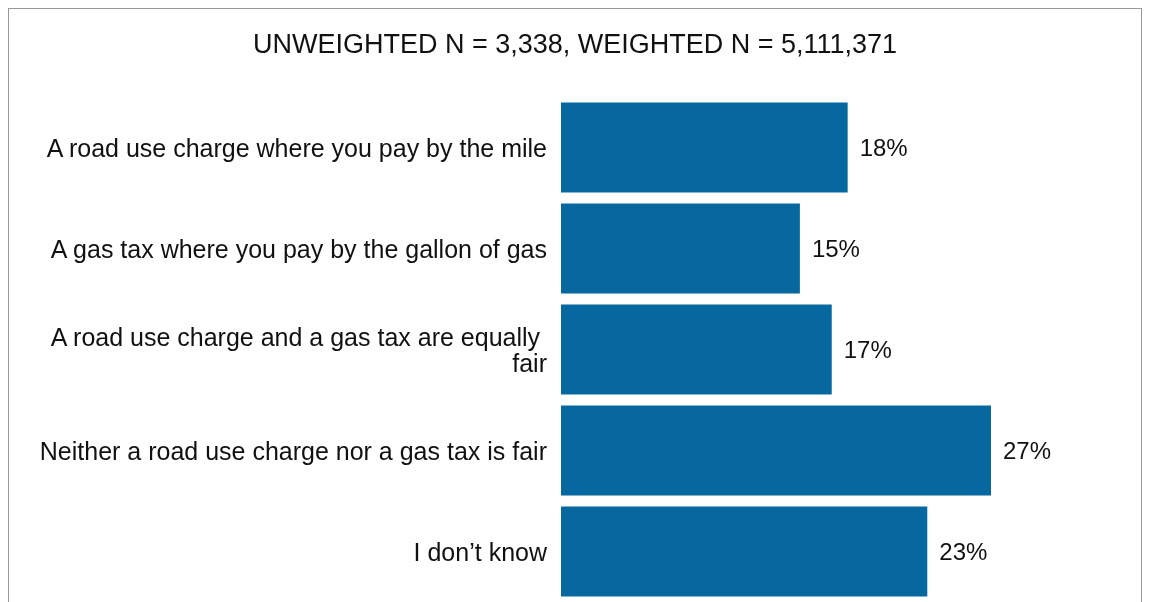 The width and height of the screenshot is (1150, 602). Describe the element at coordinates (883, 147) in the screenshot. I see `data-label: 18%` at that location.